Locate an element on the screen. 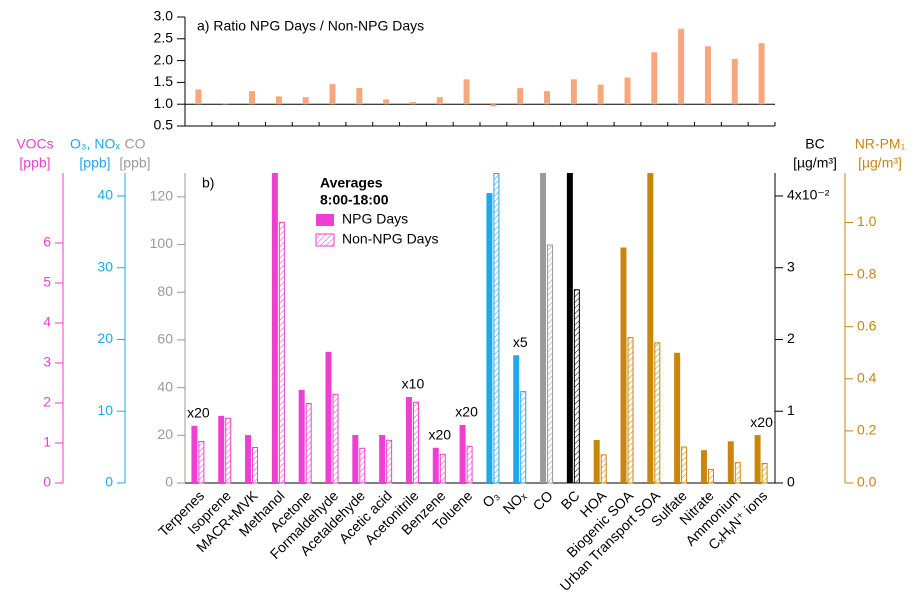 This screenshot has height=610, width=914. y-tick-label: 10 is located at coordinates (105, 410).